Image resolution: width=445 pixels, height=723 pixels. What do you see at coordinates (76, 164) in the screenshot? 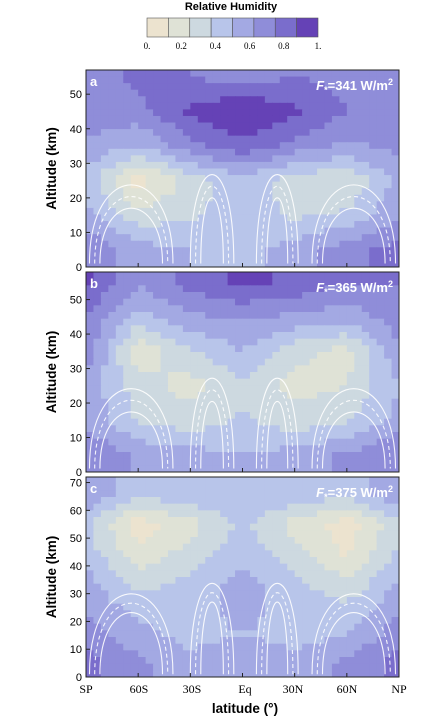
I see `y-tick-label: 30` at bounding box center [76, 164].